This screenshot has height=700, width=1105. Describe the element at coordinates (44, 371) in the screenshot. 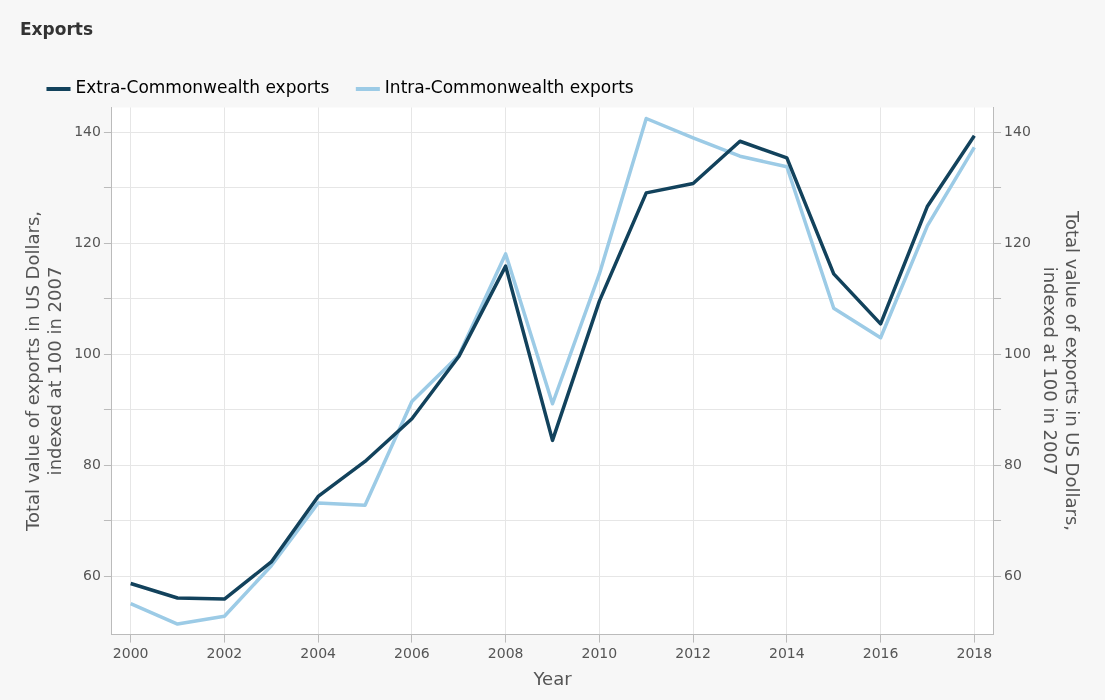

I see `y-axis-title: Total value of exports in US Dollars, indexed at 100 in 2007` at that location.